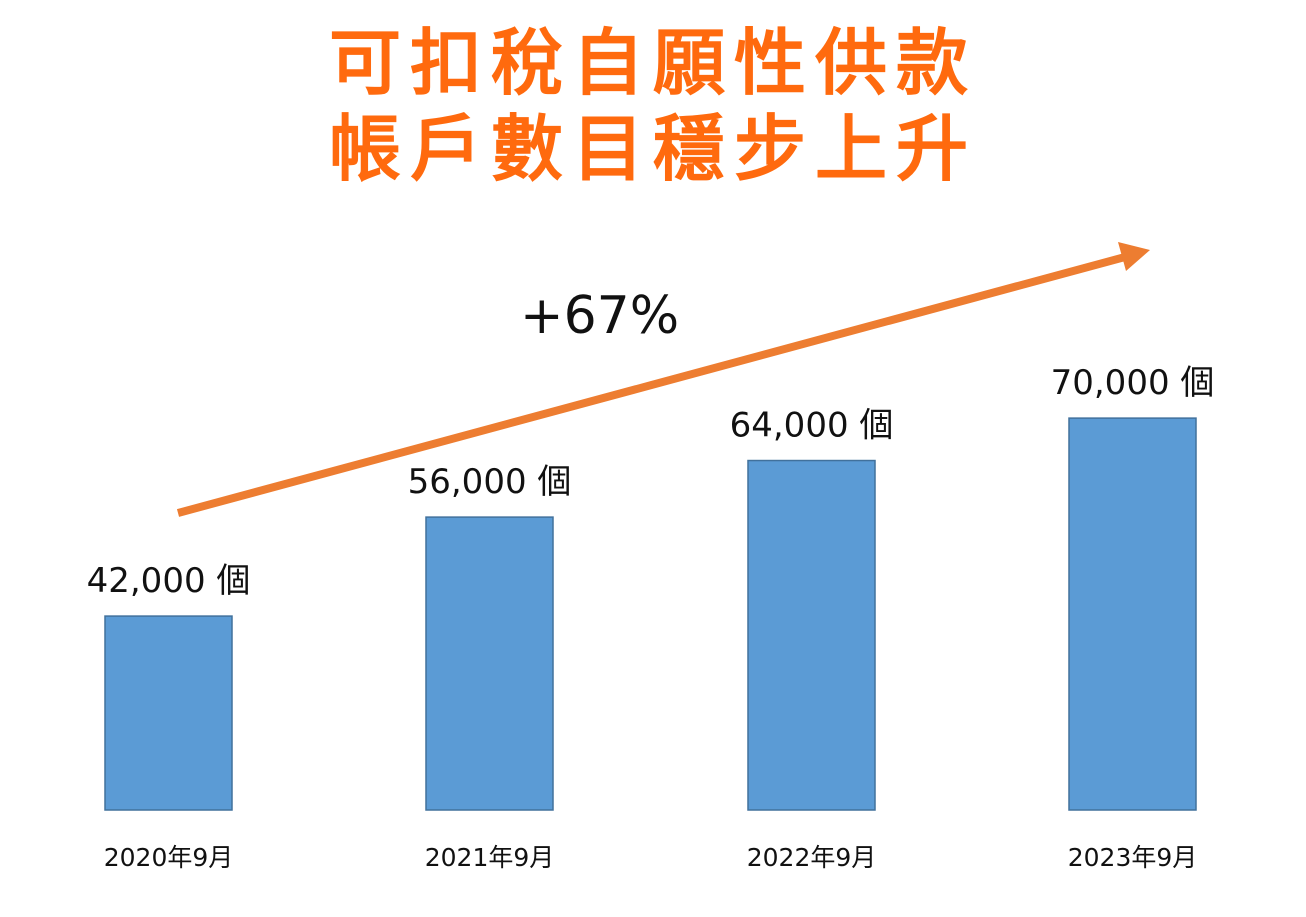 The width and height of the screenshot is (1306, 917). What do you see at coordinates (812, 426) in the screenshot?
I see `data-label-2: 64,000 個` at bounding box center [812, 426].